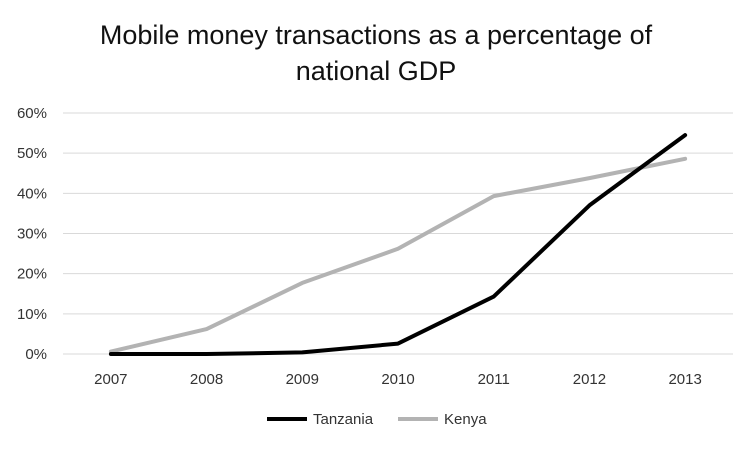 The width and height of the screenshot is (751, 450). I want to click on x-tick-label: 2008, so click(206, 379).